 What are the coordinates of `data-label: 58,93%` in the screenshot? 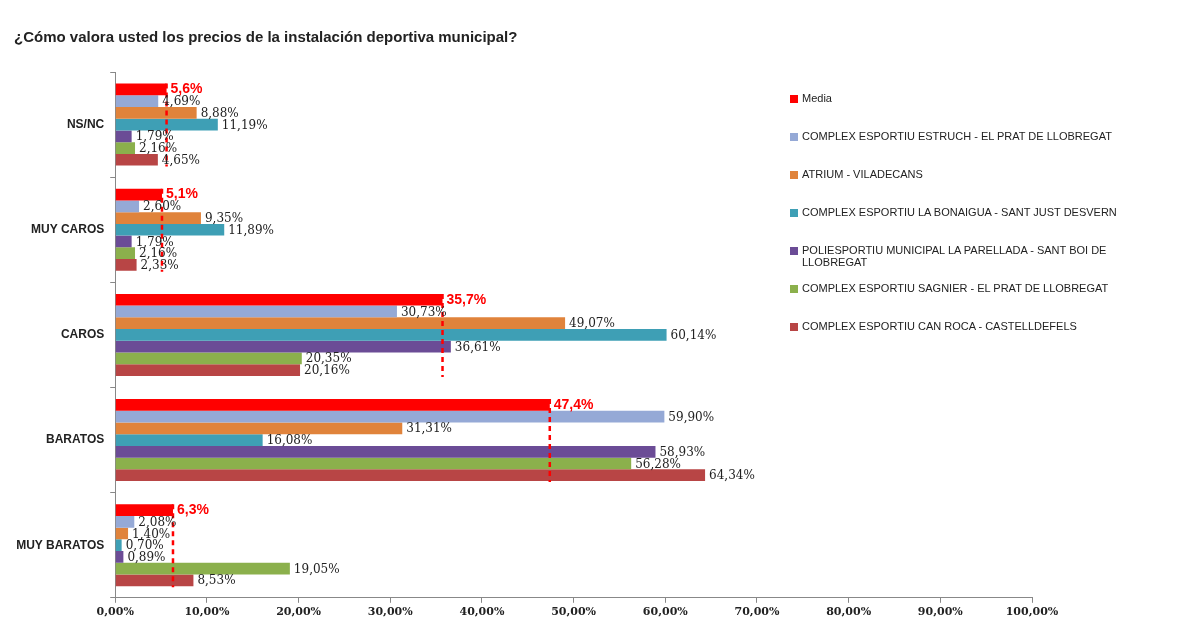 It's located at (682, 451).